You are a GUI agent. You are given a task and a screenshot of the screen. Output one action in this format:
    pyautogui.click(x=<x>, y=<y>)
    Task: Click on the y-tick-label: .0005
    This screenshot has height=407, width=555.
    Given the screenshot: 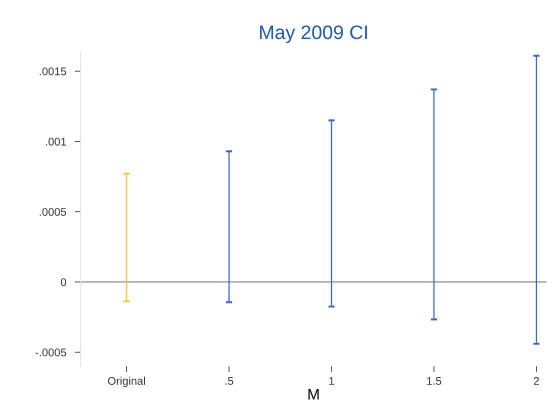 What is the action you would take?
    pyautogui.click(x=53, y=212)
    